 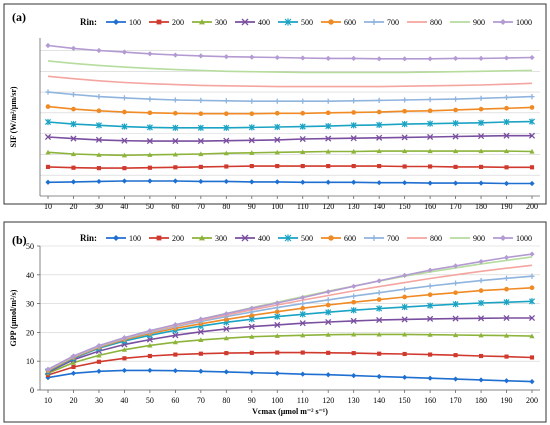 What do you see at coordinates (13, 317) in the screenshot?
I see `y-axis-title: GPP (μmol/m²/s)` at bounding box center [13, 317].